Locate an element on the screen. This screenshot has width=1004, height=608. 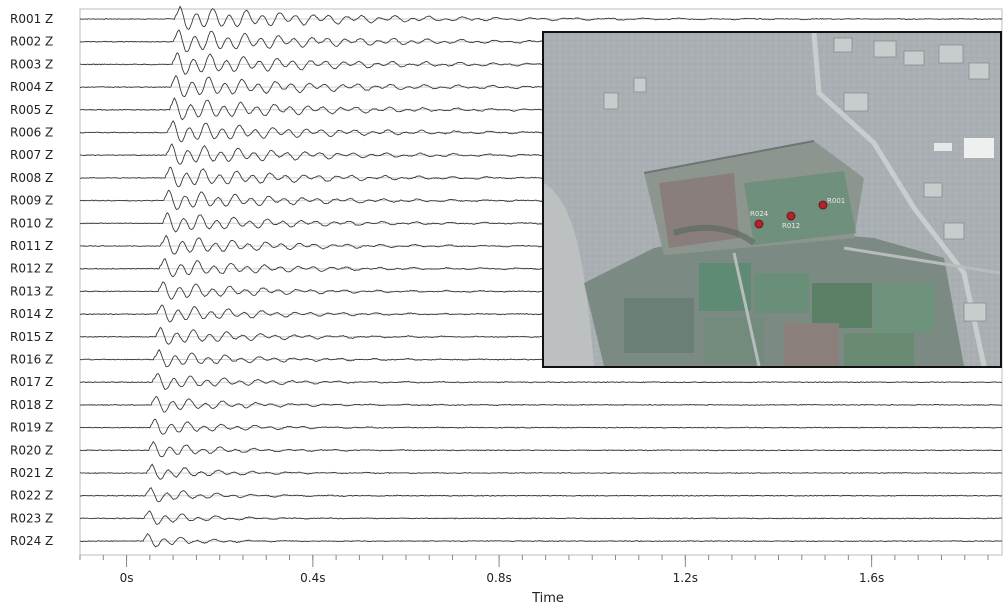
trace-label: R007 Z is located at coordinates (31, 155).